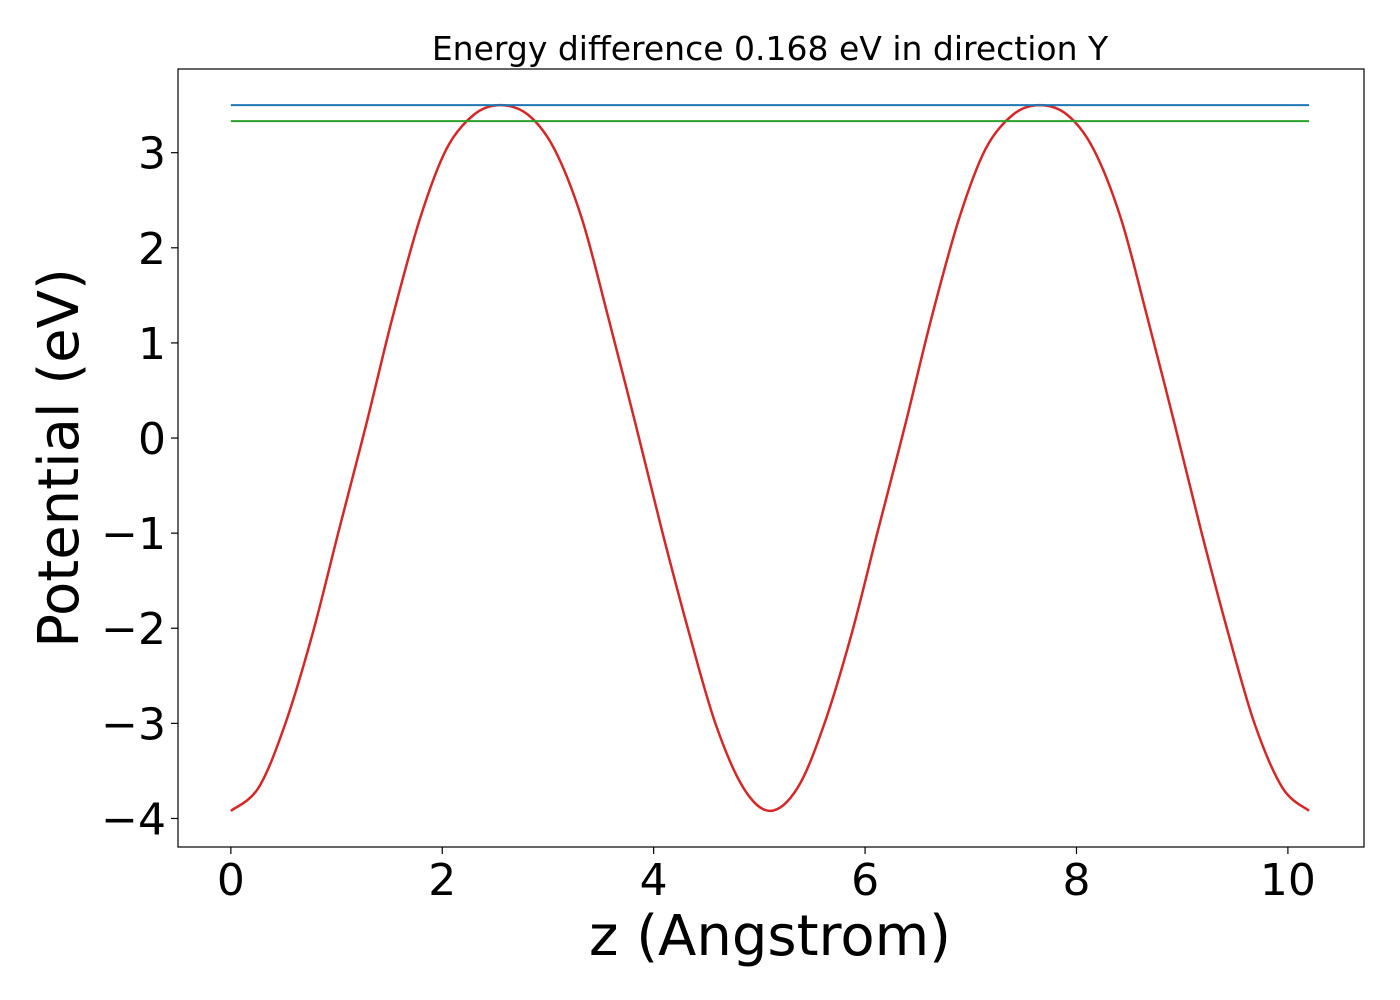 This screenshot has height=1000, width=1400. Describe the element at coordinates (133, 534) in the screenshot. I see `y-tick-label: −1` at that location.